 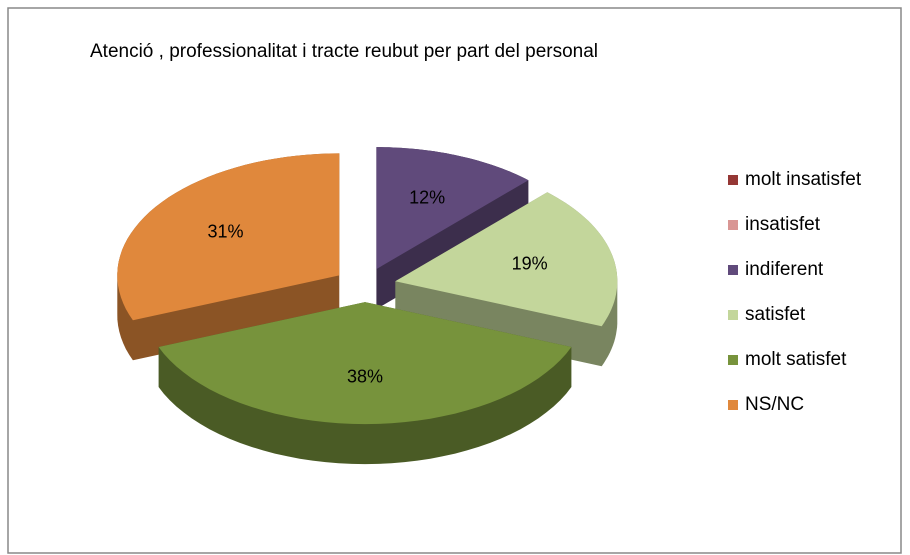 What do you see at coordinates (225, 232) in the screenshot?
I see `data-label: 31%` at bounding box center [225, 232].